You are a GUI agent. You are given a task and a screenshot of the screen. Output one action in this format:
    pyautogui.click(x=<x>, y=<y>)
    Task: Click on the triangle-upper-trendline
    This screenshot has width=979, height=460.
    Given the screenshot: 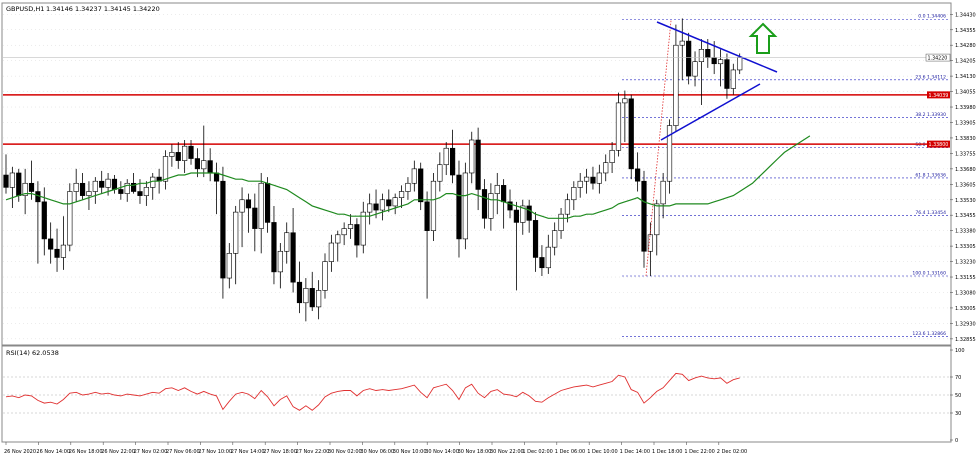 What is the action you would take?
    pyautogui.click(x=717, y=47)
    